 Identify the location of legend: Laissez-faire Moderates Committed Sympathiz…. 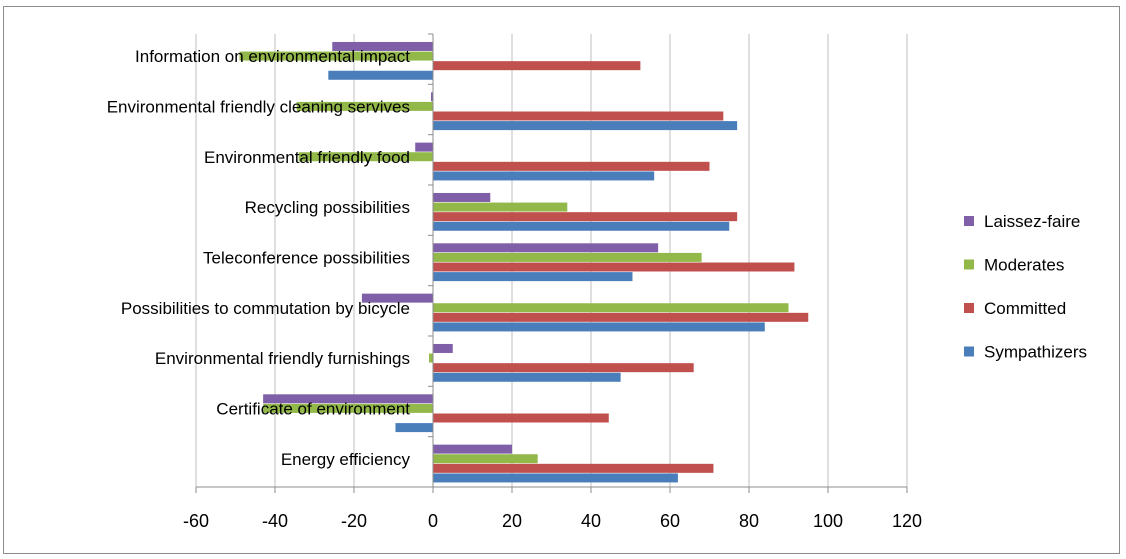
(1025, 287).